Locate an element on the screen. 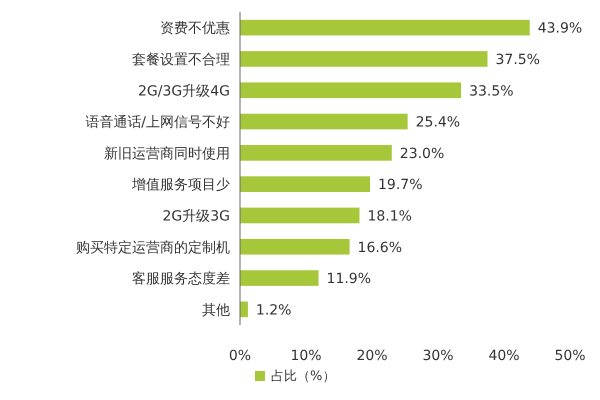 This screenshot has width=600, height=400. legend-label: 占比（%） is located at coordinates (303, 376).